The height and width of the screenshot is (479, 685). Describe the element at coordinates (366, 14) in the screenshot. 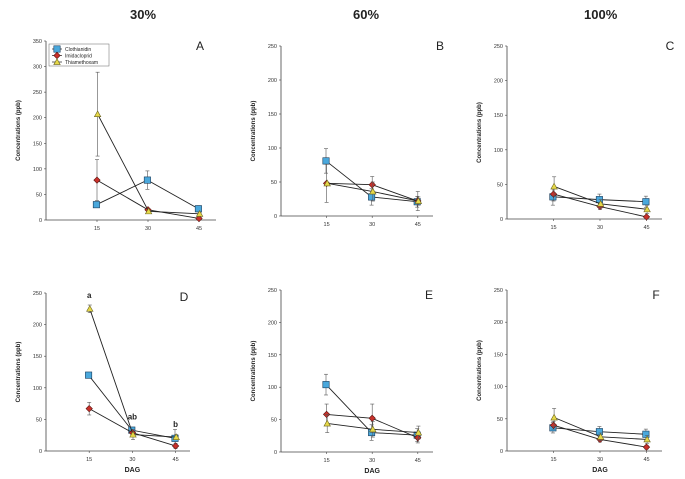

I see `column-title-60: 60%` at that location.